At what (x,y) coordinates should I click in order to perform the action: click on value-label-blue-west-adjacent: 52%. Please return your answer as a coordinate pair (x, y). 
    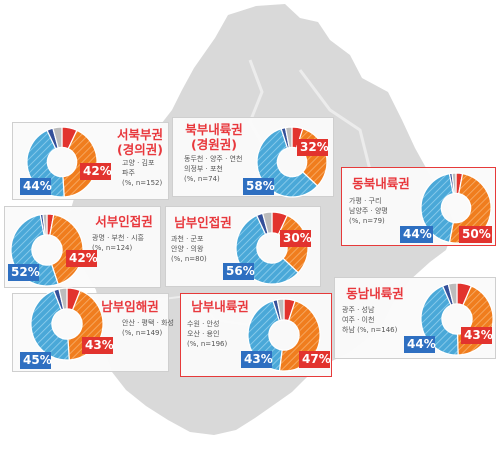
    Looking at the image, I should click on (24, 272).